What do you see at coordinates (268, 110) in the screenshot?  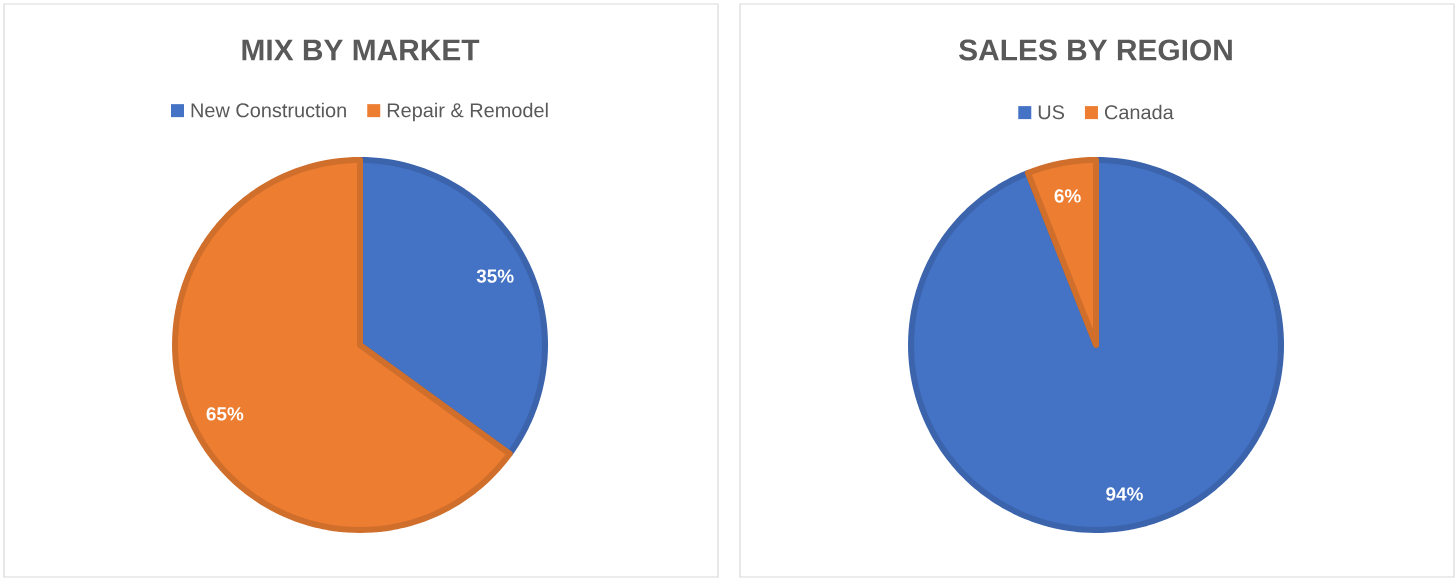 I see `legend-label: New Construction` at bounding box center [268, 110].